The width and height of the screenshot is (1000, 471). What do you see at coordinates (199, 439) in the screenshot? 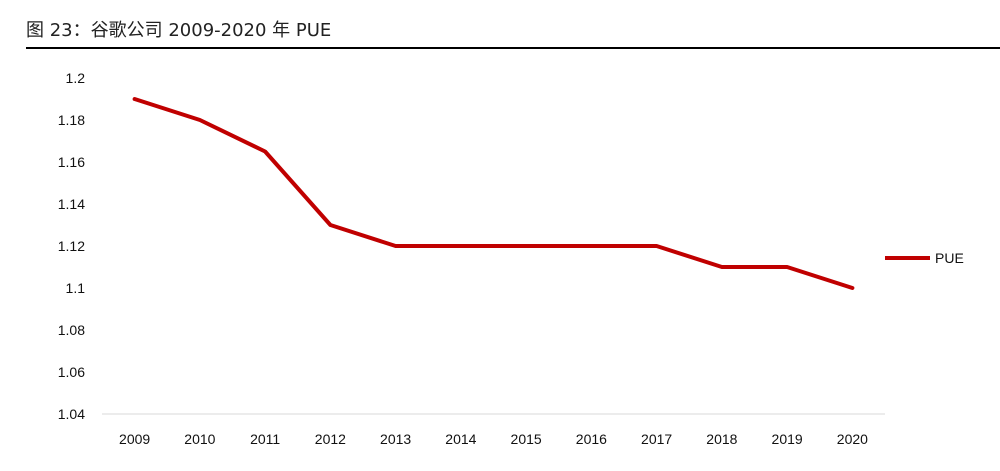
I see `x-tick-label: 2010` at bounding box center [199, 439].